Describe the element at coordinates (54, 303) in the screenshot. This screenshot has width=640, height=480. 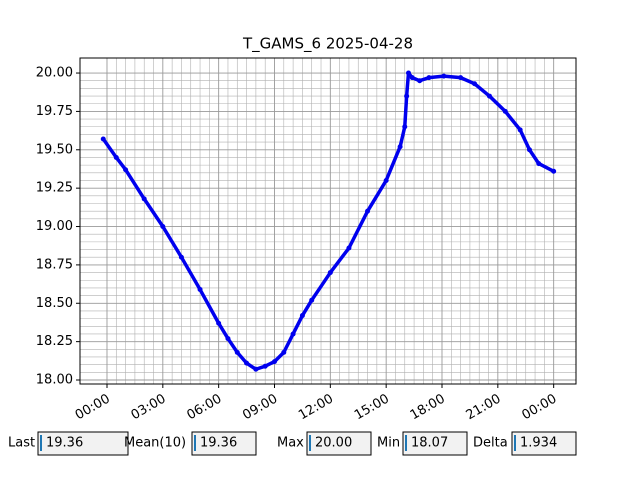
I see `y-tick-label: 18.50` at that location.